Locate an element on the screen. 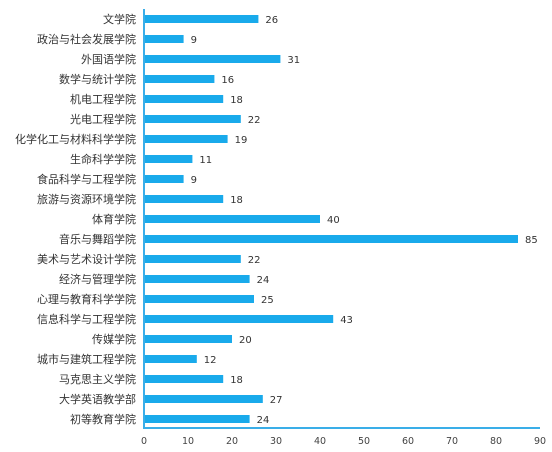  x-tick-label: 90 is located at coordinates (540, 441).